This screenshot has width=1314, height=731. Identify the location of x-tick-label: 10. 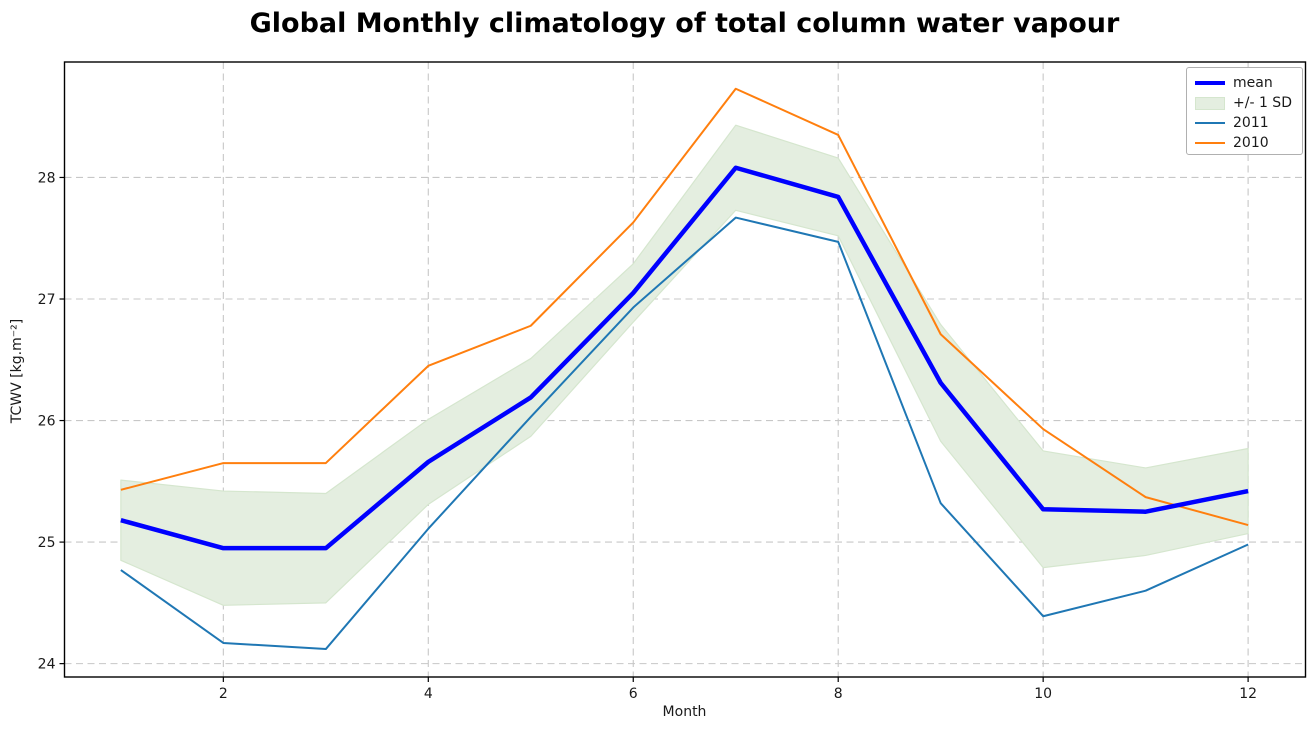
(1043, 694).